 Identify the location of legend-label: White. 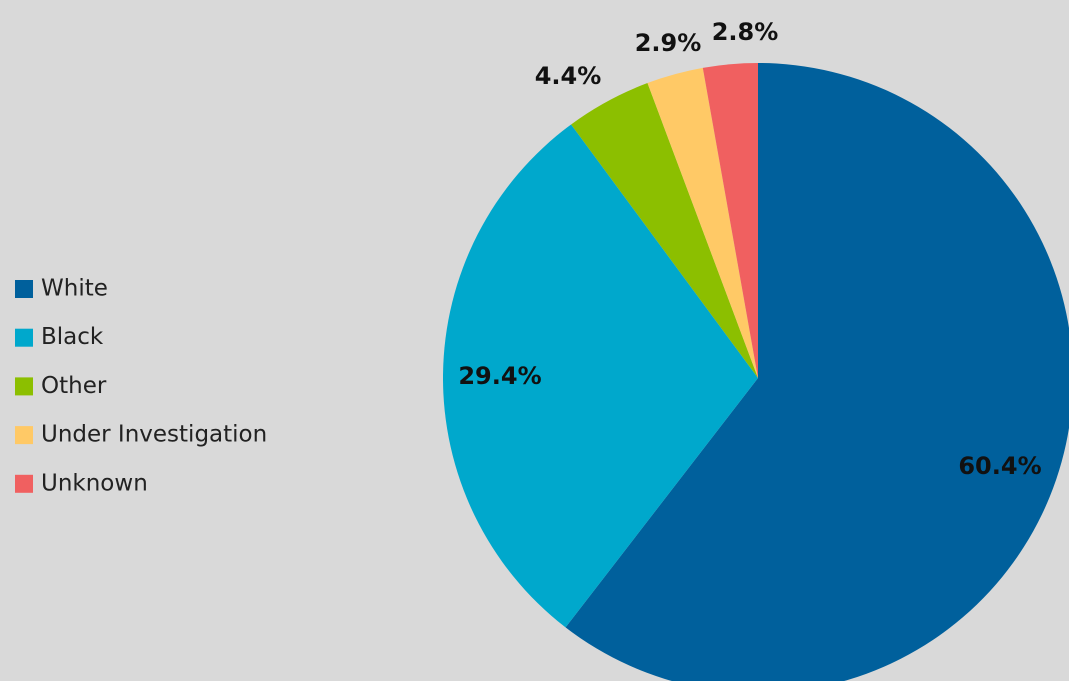
(74, 289).